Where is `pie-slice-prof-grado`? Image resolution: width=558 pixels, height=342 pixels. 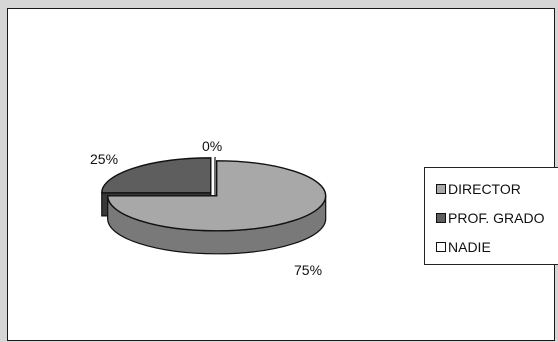
pie-slice-prof-grado is located at coordinates (156, 175).